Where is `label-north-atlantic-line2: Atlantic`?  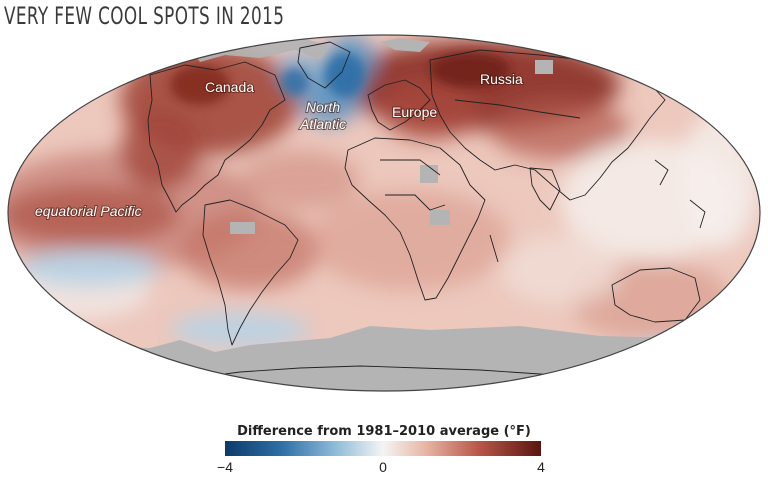 label-north-atlantic-line2: Atlantic is located at coordinates (322, 124).